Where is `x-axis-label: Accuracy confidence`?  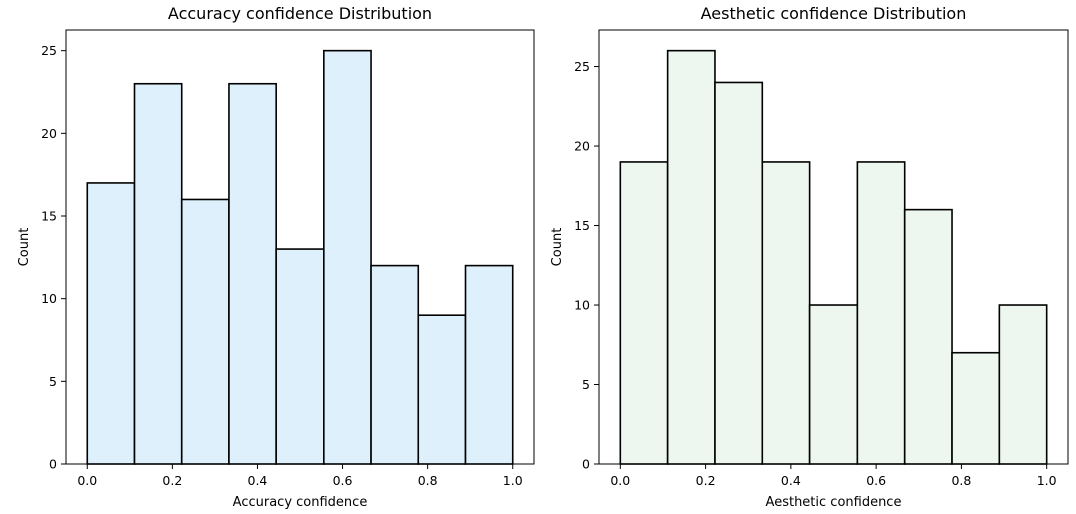 x-axis-label: Accuracy confidence is located at coordinates (300, 502).